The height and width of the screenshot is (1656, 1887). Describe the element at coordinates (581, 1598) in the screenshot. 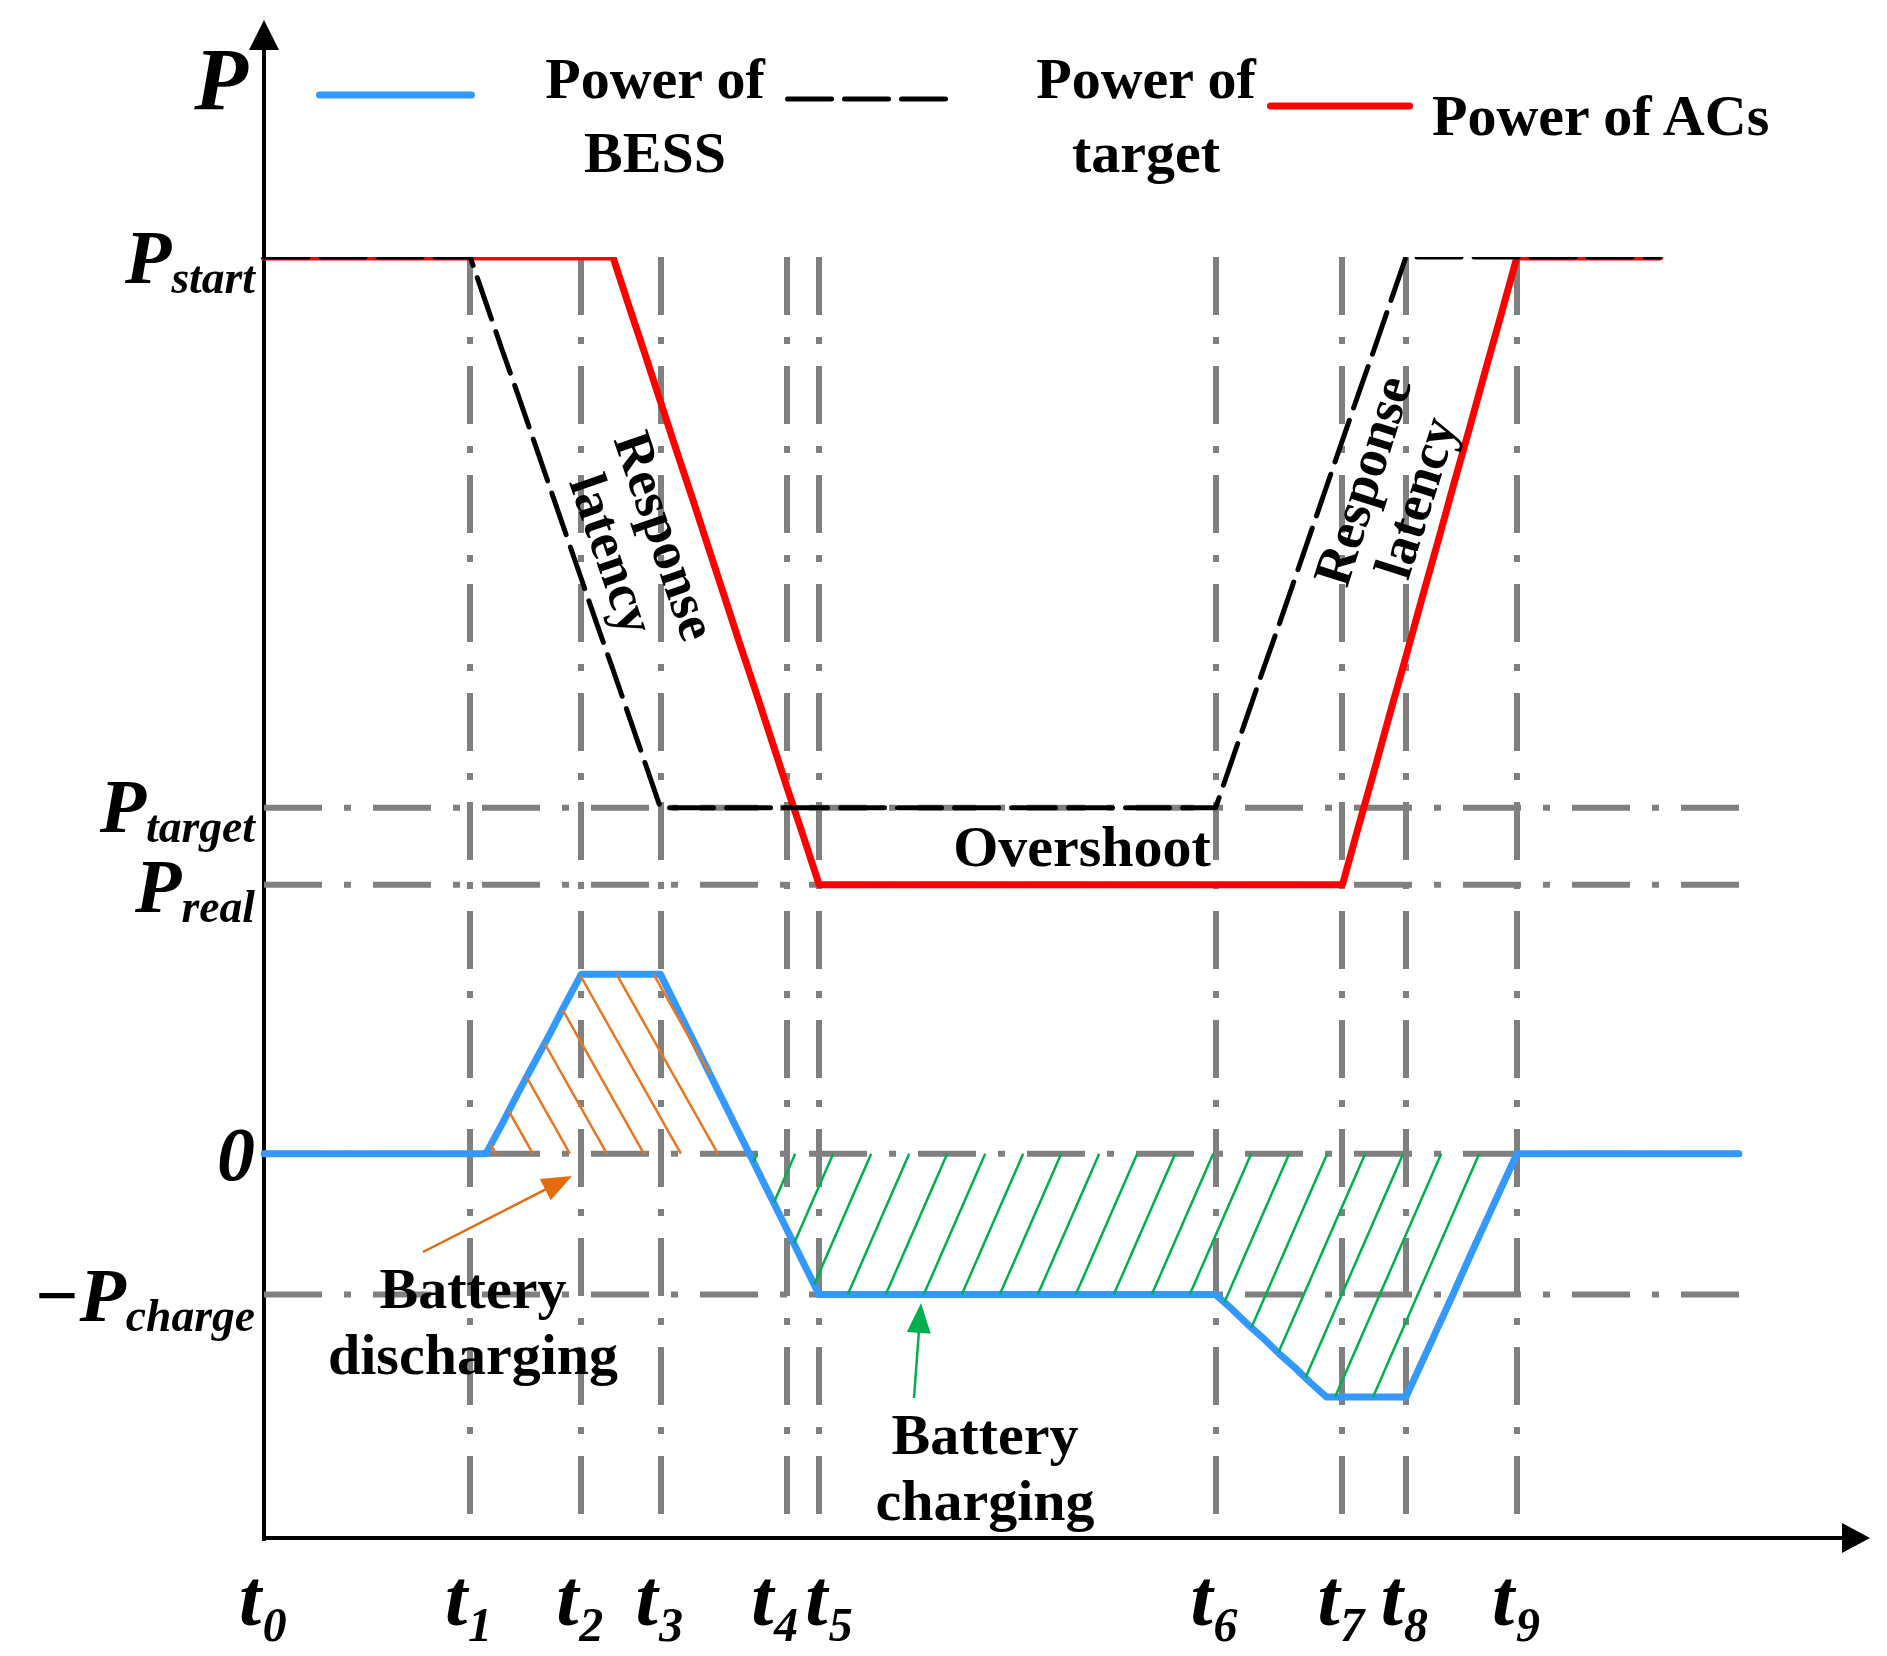

I see `x-tick-label: t₂` at that location.